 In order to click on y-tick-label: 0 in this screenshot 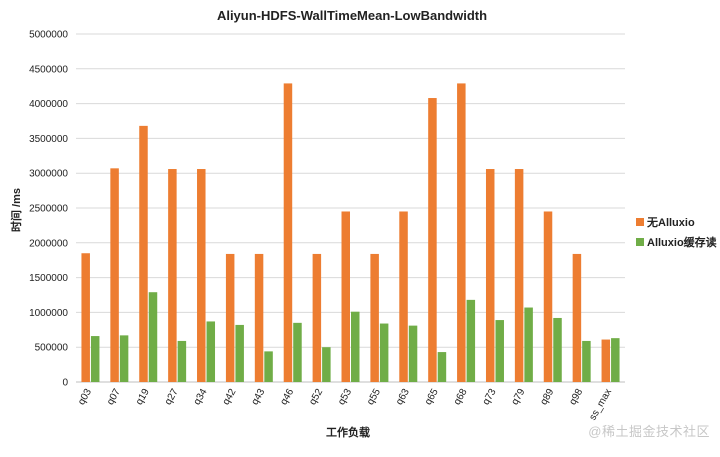, I will do `click(65, 383)`.